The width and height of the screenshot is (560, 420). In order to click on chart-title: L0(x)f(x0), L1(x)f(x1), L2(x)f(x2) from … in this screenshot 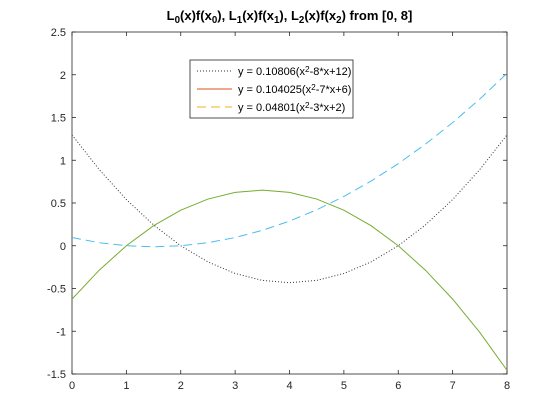, I will do `click(290, 17)`.